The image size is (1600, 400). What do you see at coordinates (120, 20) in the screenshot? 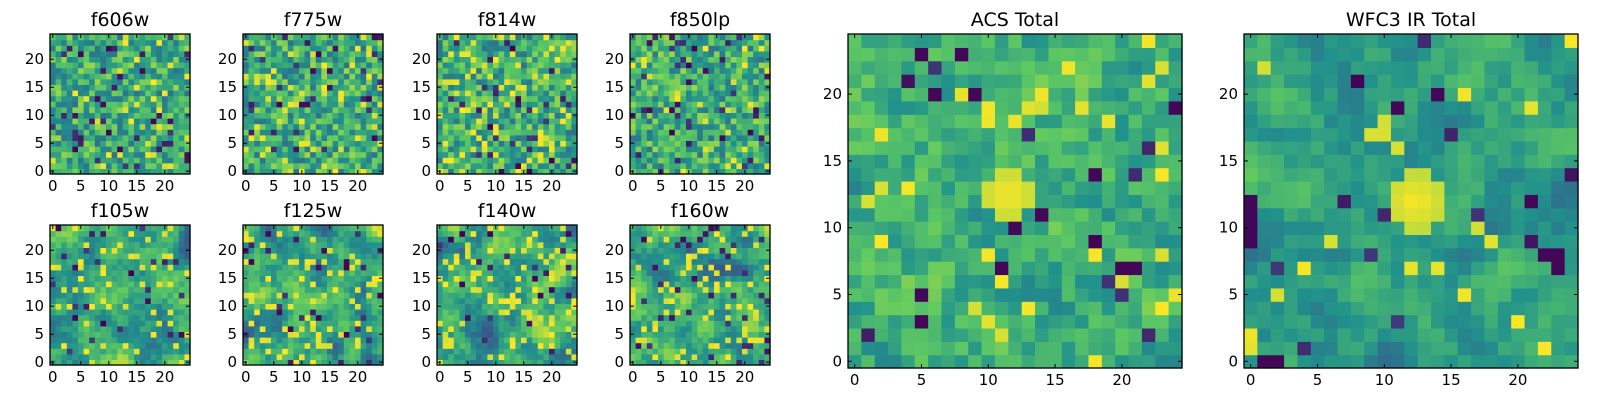
I see `panel-title: f606w` at bounding box center [120, 20].